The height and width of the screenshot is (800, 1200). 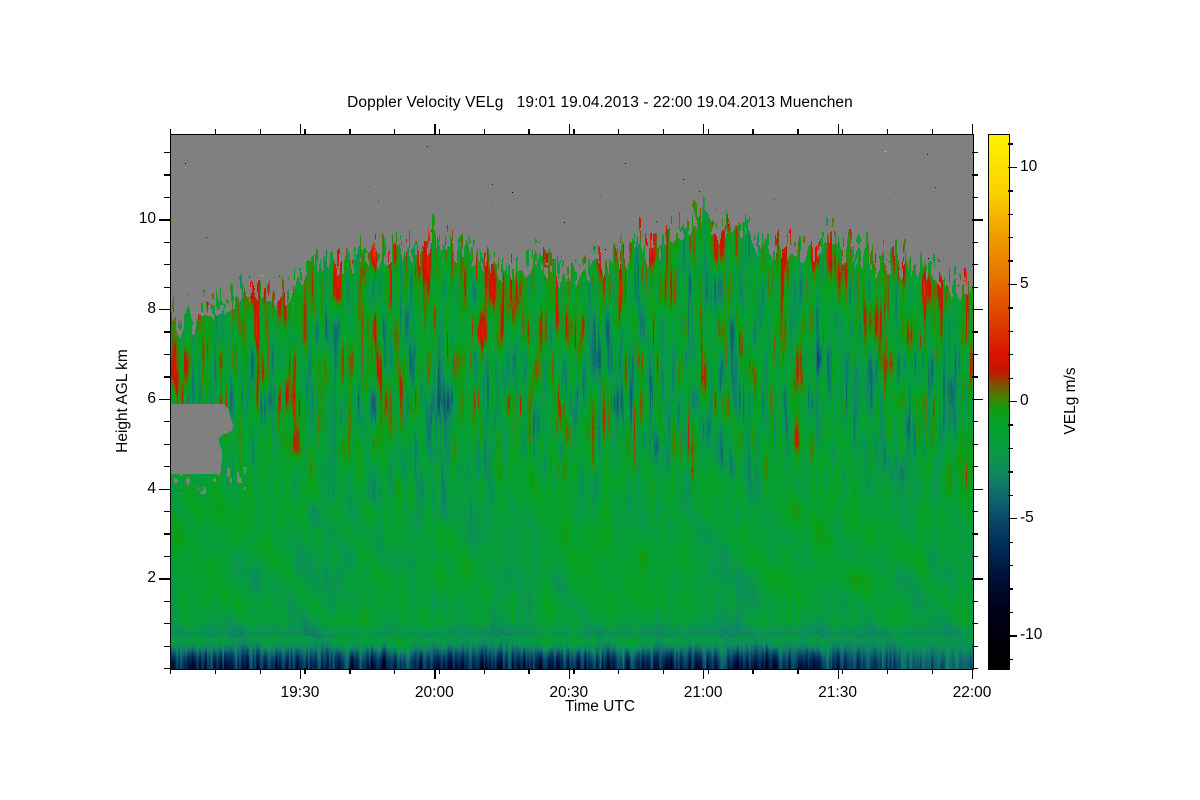 I want to click on y-tick-label: 10, so click(x=147, y=219).